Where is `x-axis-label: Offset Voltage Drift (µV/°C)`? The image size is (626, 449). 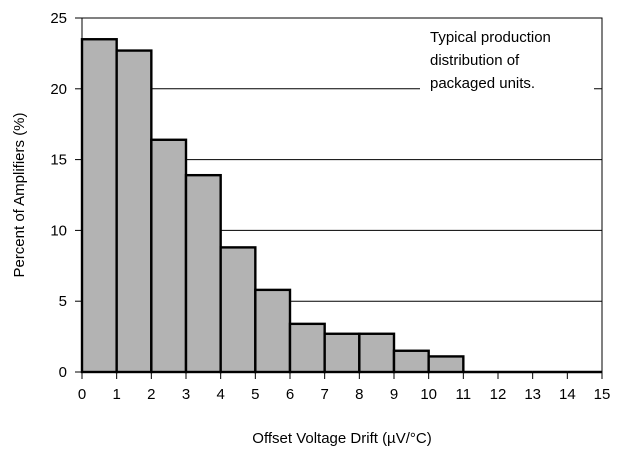
x-axis-label: Offset Voltage Drift (µV/°C) is located at coordinates (341, 438).